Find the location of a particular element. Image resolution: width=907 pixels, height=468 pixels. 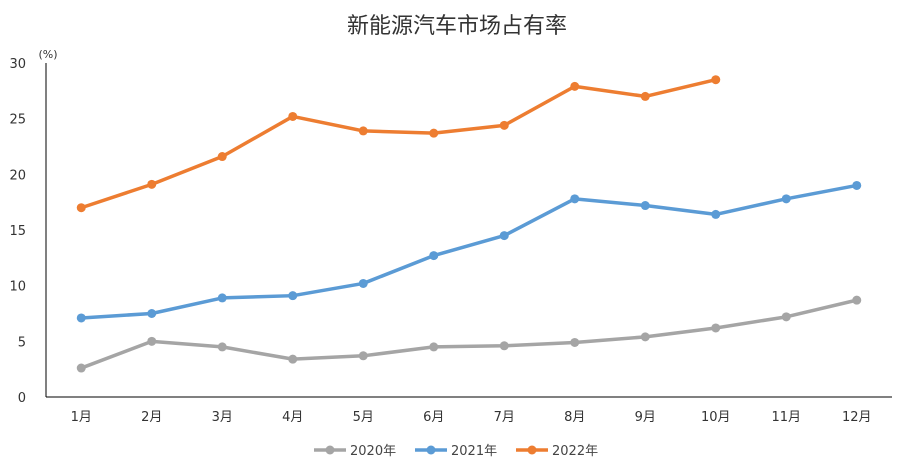

legend-label: 2022年 is located at coordinates (575, 451).